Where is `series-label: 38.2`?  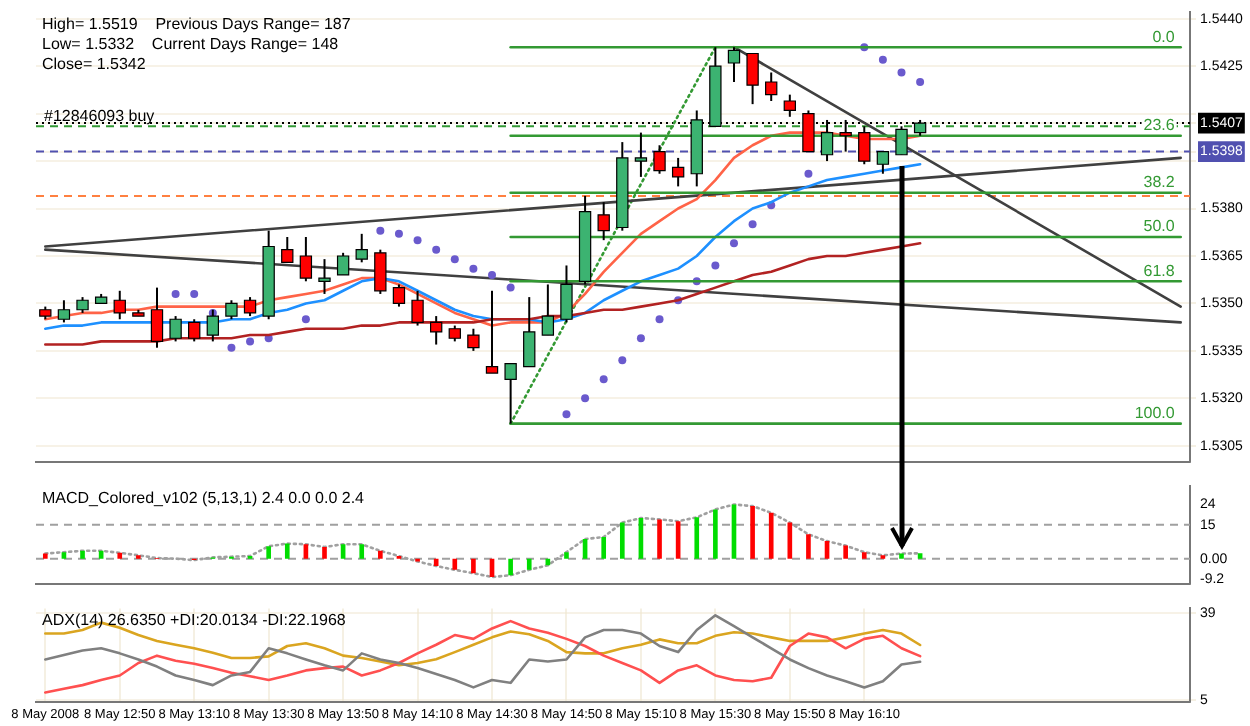 series-label: 38.2 is located at coordinates (1159, 182).